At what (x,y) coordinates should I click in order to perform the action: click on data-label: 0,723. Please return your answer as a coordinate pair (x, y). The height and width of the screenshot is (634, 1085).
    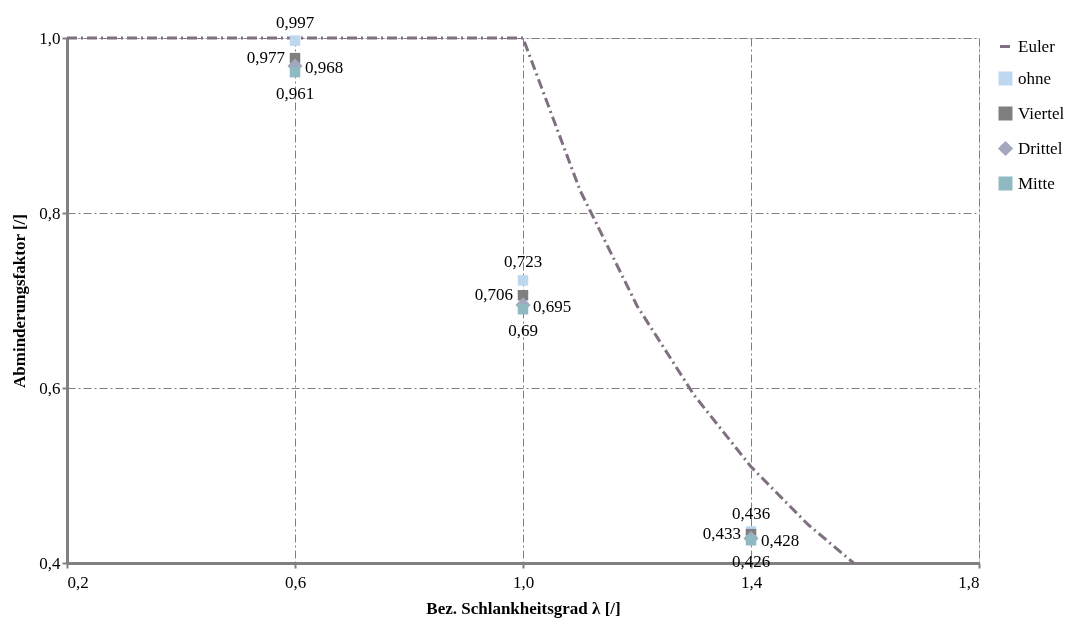
    Looking at the image, I should click on (523, 262).